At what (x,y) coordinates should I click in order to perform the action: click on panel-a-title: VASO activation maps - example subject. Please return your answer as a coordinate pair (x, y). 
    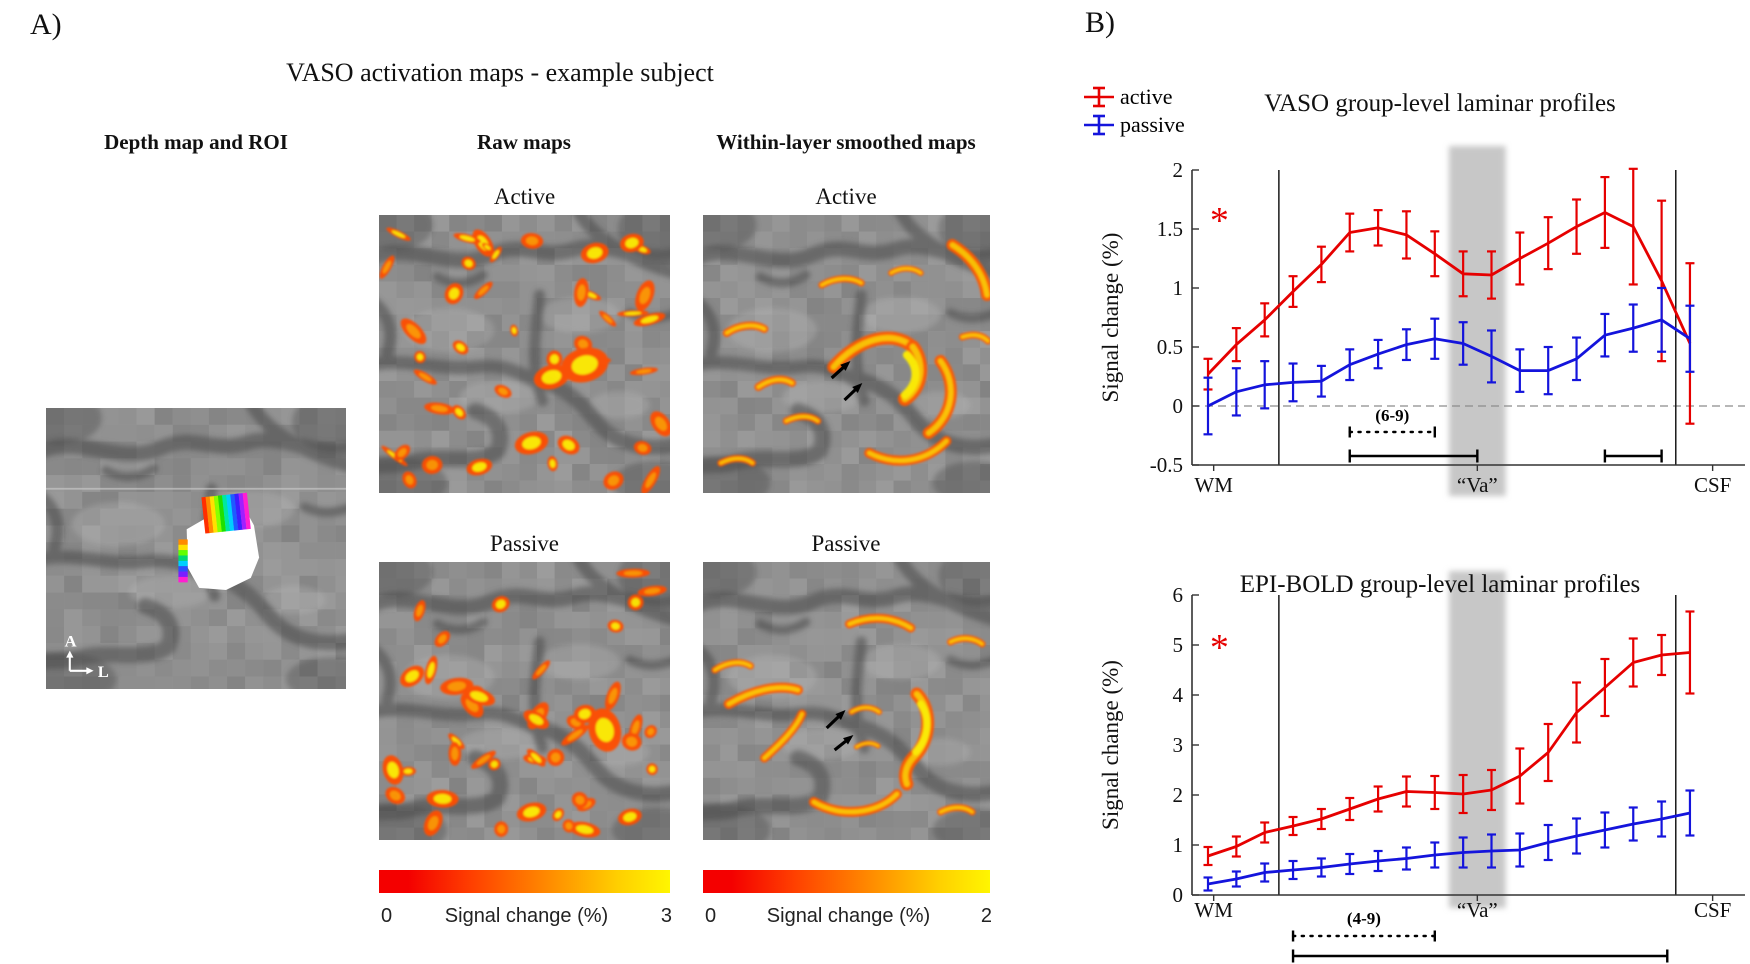
    Looking at the image, I should click on (500, 72).